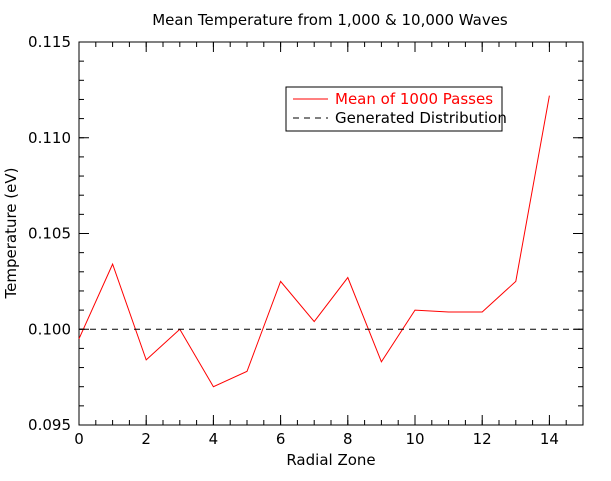  What do you see at coordinates (11, 234) in the screenshot?
I see `y-axis-label: Temperature (eV)` at bounding box center [11, 234].